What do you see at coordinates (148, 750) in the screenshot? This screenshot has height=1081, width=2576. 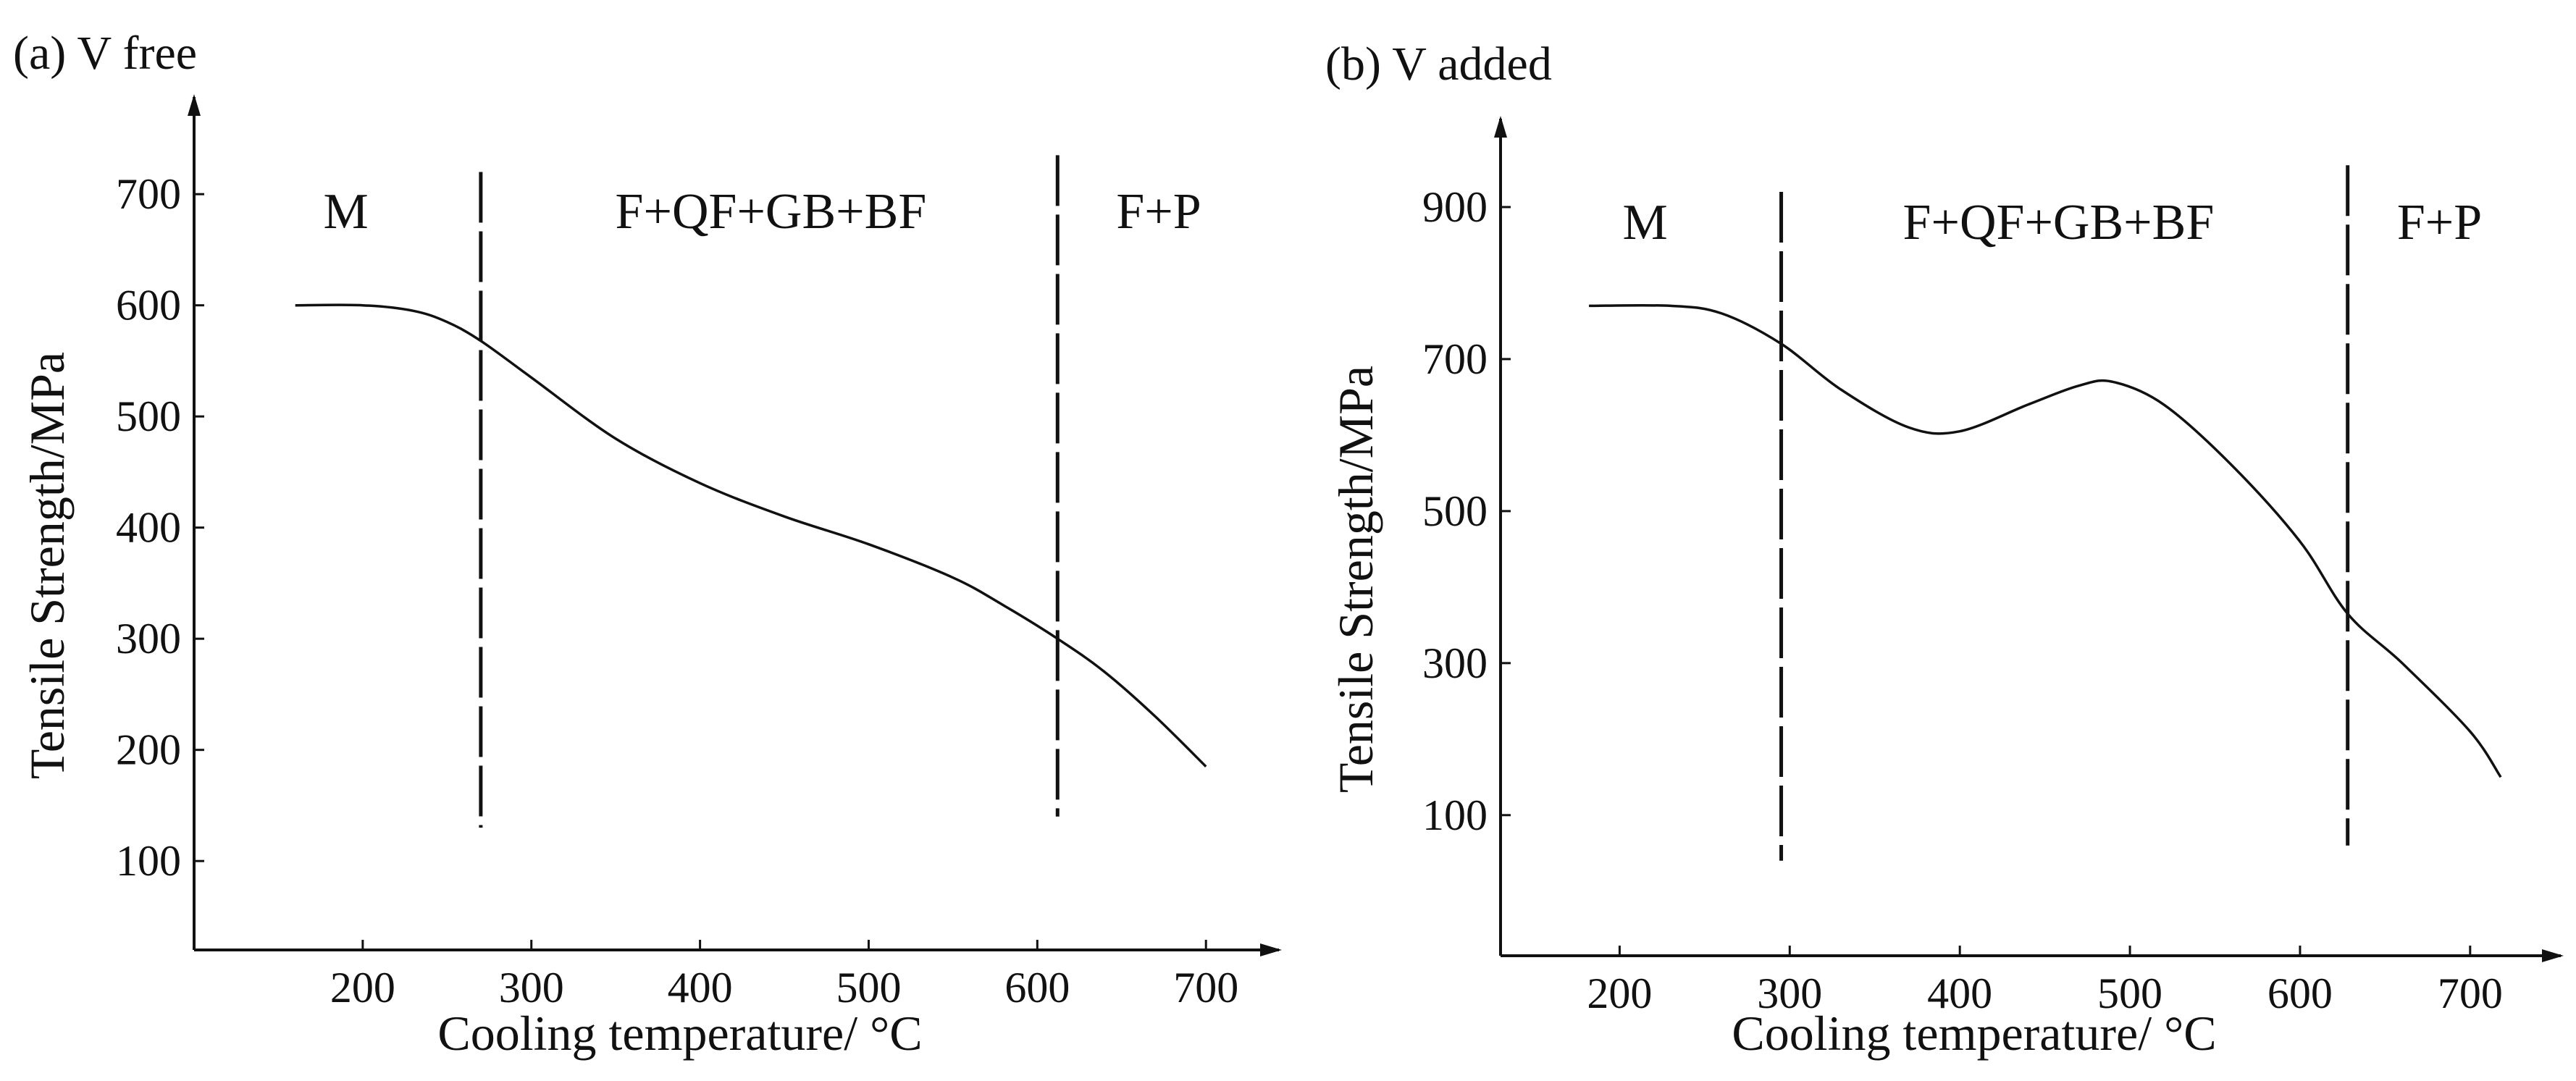 I see `y-tick-label: 200` at bounding box center [148, 750].